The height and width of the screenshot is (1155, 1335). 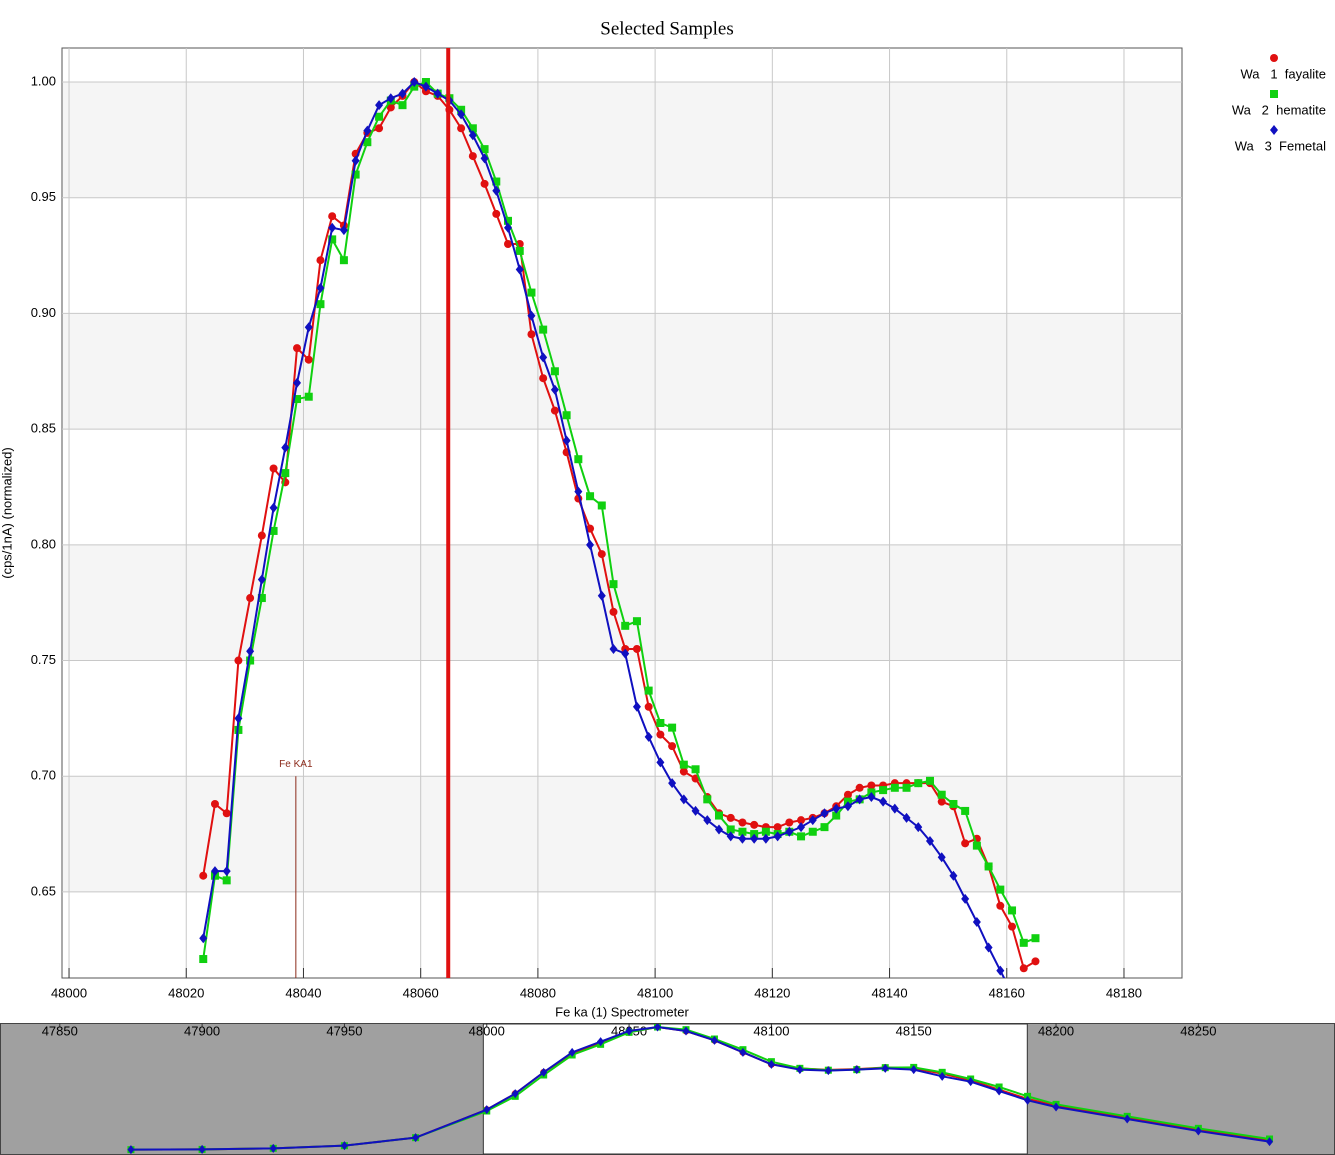 I want to click on chart-title: Selected Samples, so click(x=667, y=28).